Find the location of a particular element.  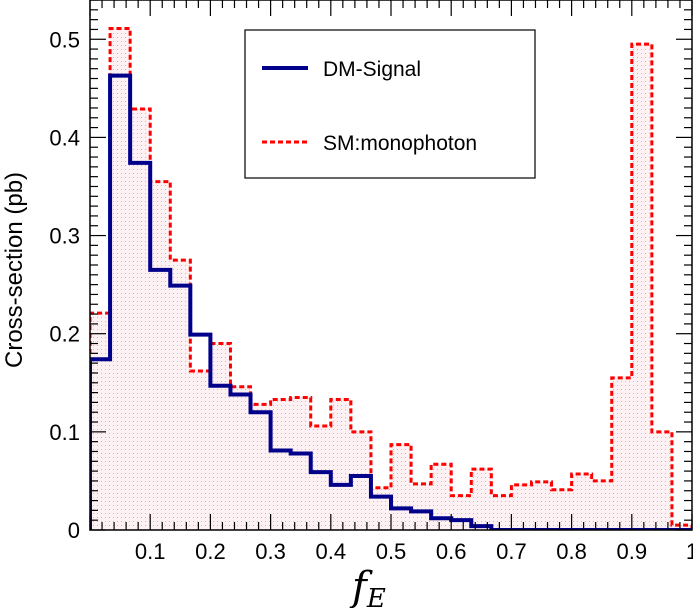

y-tick-label: 0.1 is located at coordinates (64, 432).